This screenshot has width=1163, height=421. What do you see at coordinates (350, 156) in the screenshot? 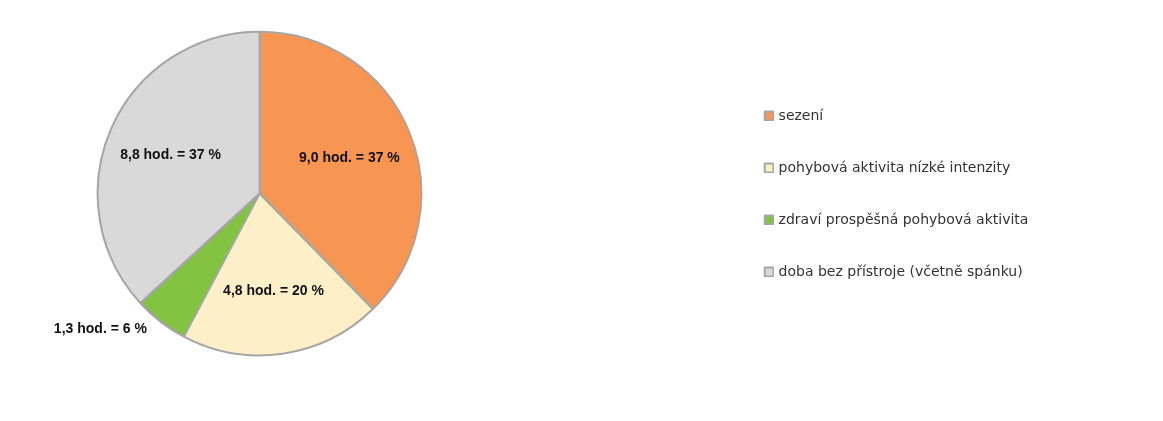
I see `data-label: 9,0 hod. = 37 %` at bounding box center [350, 156].